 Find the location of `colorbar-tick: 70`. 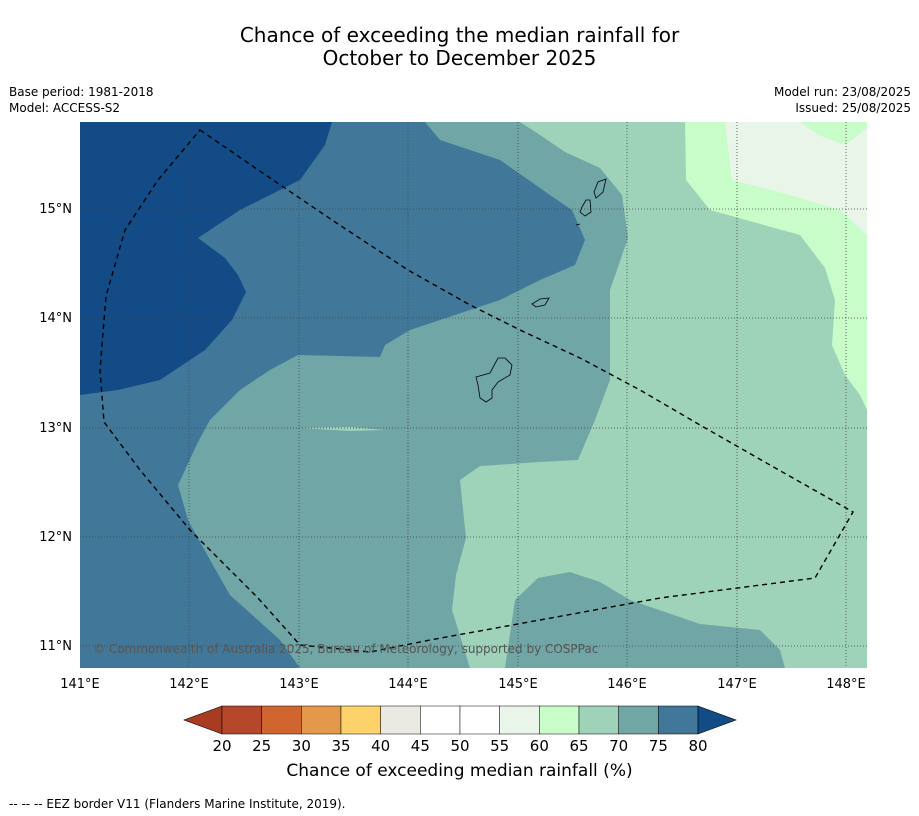

colorbar-tick: 70 is located at coordinates (618, 746).